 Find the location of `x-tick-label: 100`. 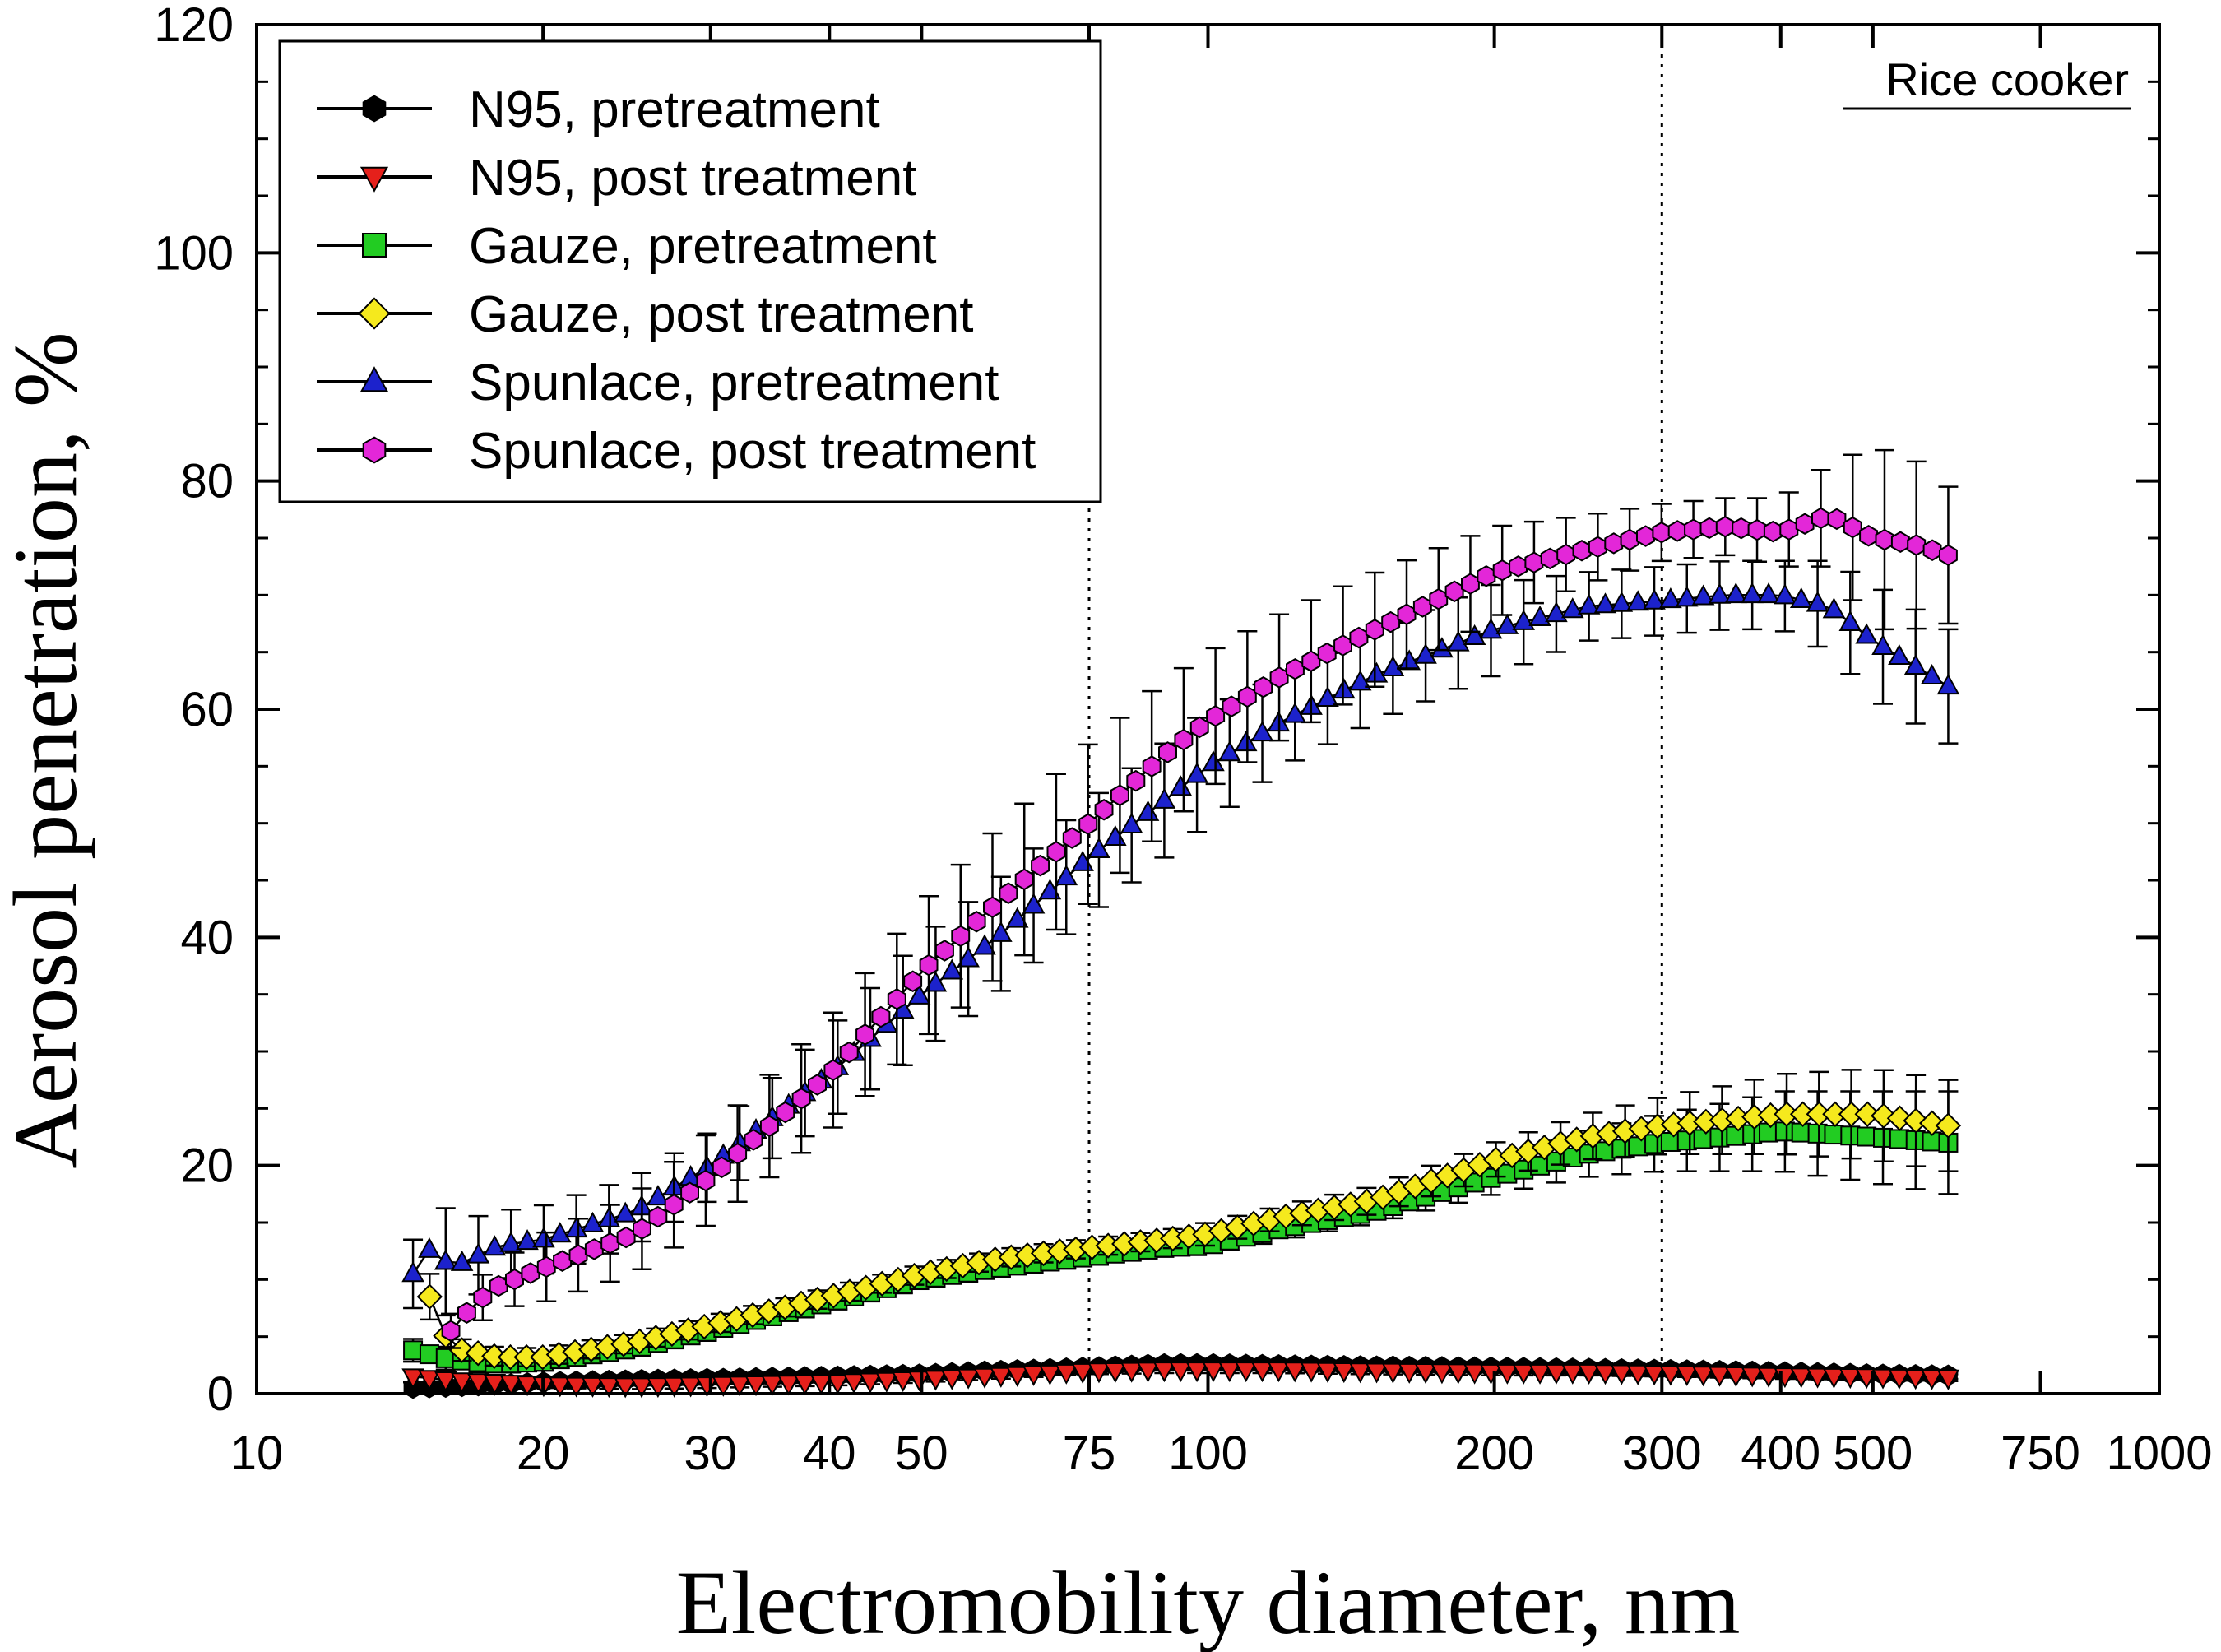

x-tick-label: 100 is located at coordinates (1208, 1453).